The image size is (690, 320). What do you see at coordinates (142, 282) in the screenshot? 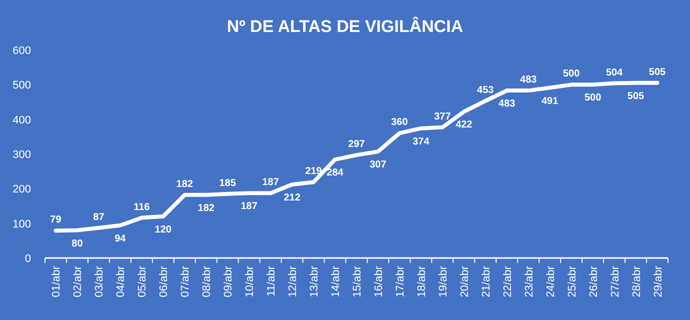
I see `x-tick-label: 05/abr` at bounding box center [142, 282].